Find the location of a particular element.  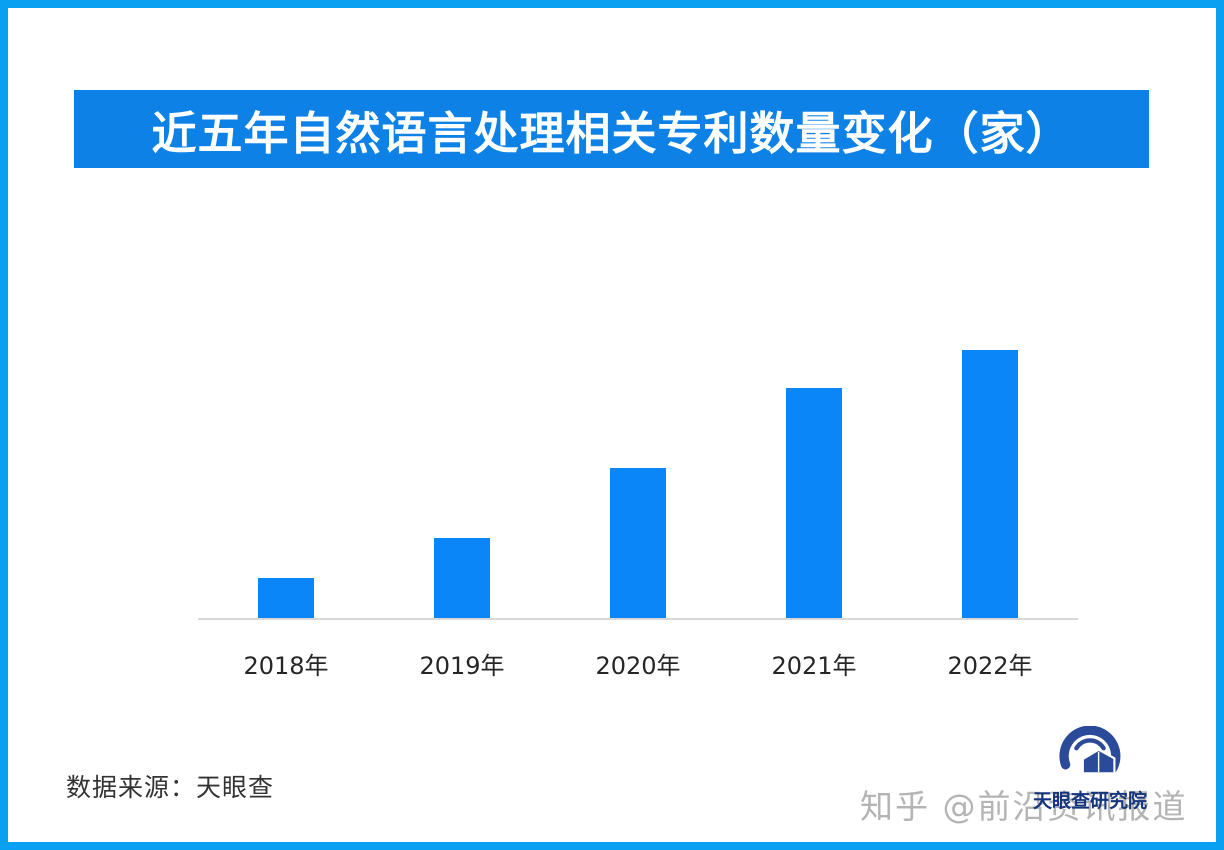

x-tick-label: 2021年 is located at coordinates (814, 666).